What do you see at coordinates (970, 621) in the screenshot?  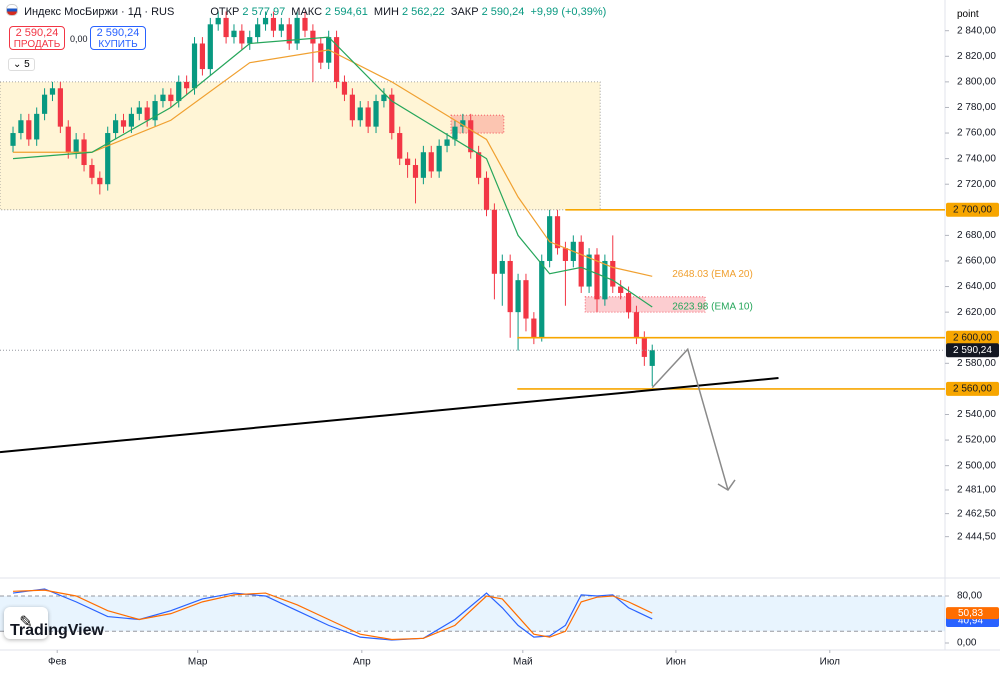 I see `osc-tag-label: 40,94` at bounding box center [970, 621].